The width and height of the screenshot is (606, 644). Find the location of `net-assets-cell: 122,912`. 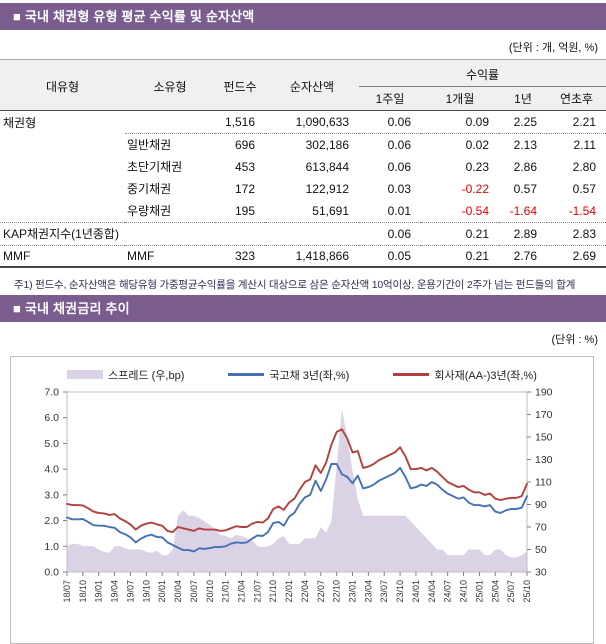

net-assets-cell: 122,912 is located at coordinates (327, 188).